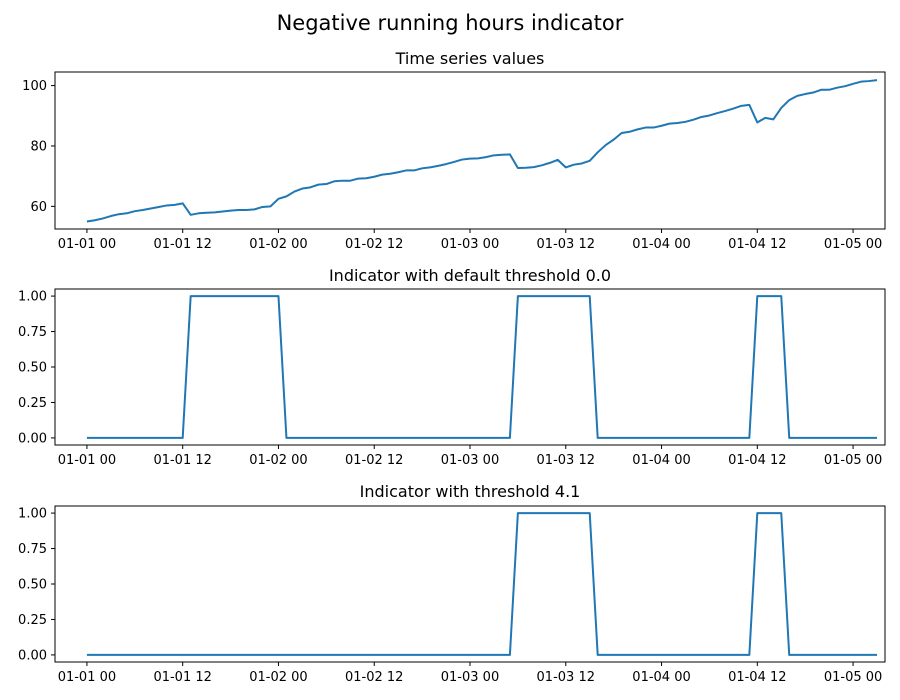 The image size is (900, 700). I want to click on y-tick-label: 60, so click(38, 207).